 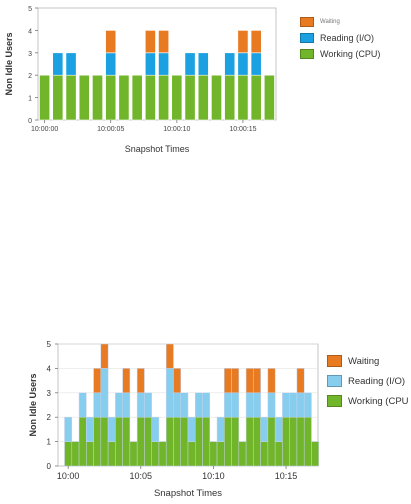 I want to click on y-tick-label: 3, so click(x=30, y=54).